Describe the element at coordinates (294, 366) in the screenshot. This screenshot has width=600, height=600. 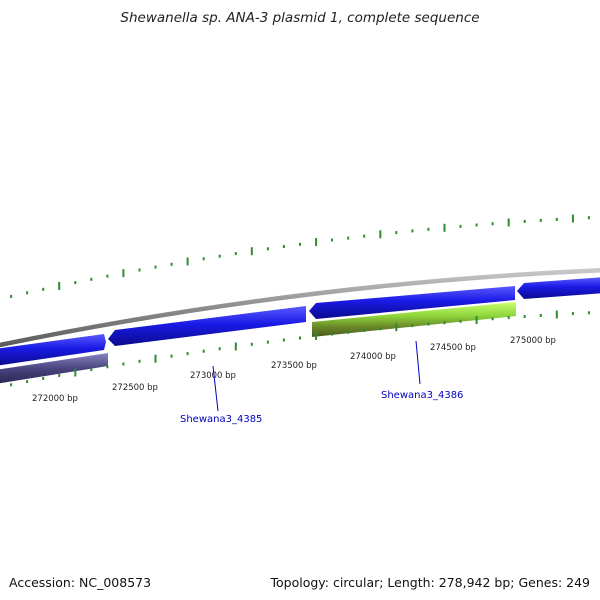
I see `position-label: 273500 bp` at that location.